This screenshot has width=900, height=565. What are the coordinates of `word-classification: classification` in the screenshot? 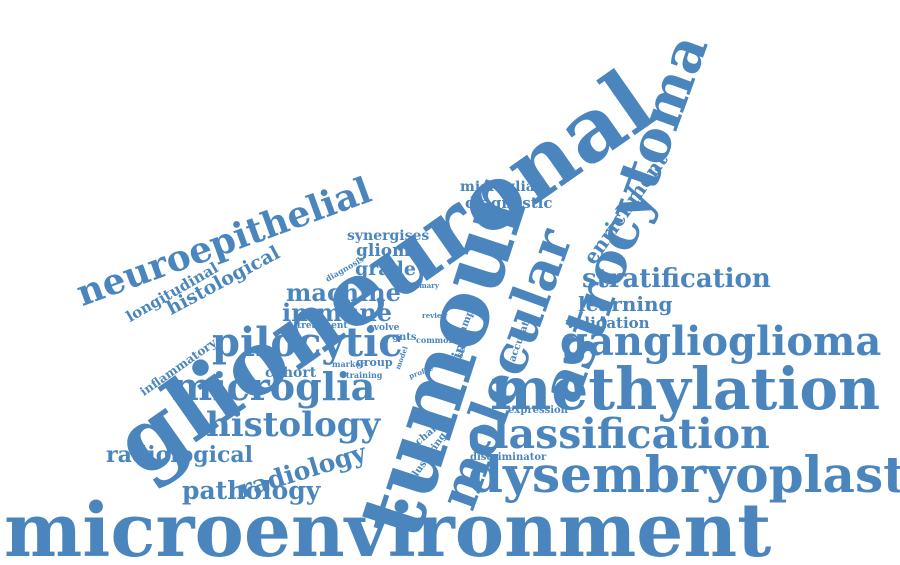 It's located at (619, 434).